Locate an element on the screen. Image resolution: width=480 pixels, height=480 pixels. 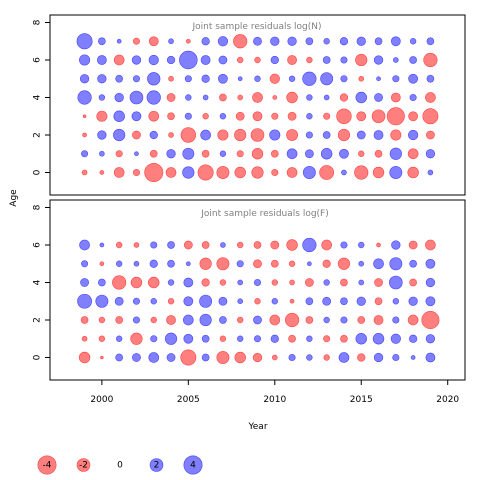
y-tick-label: 0 is located at coordinates (38, 172).